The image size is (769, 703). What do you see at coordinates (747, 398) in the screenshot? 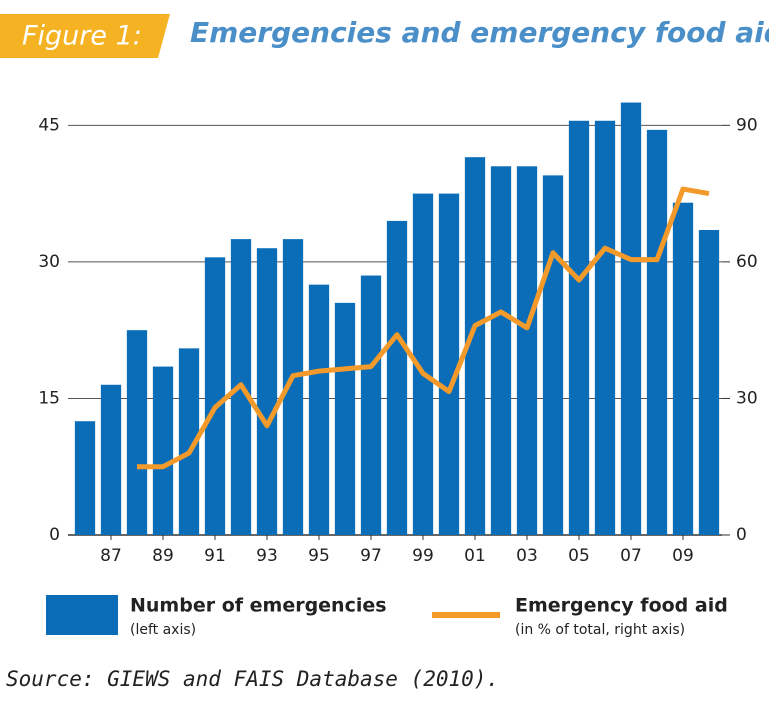
I see `y2-tick-label: 30` at bounding box center [747, 398].